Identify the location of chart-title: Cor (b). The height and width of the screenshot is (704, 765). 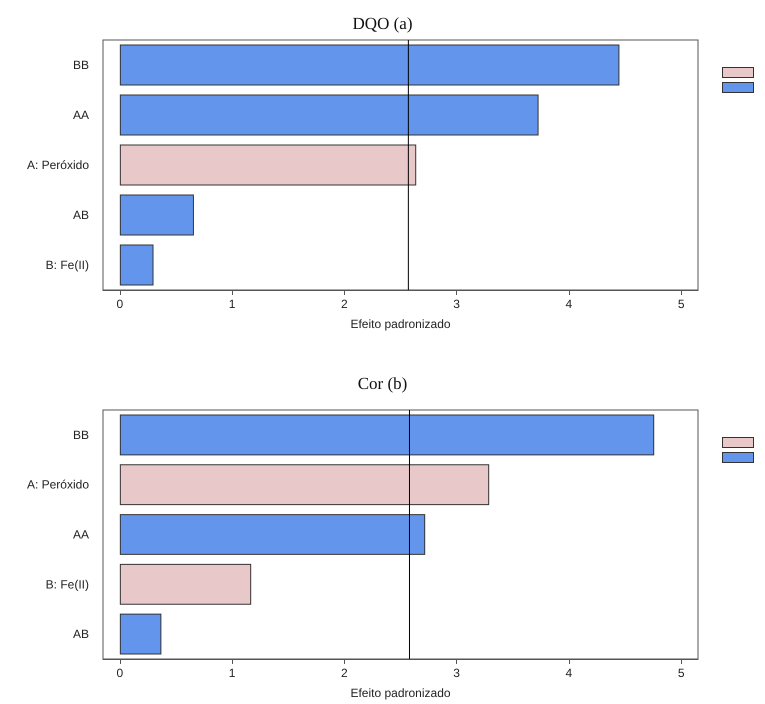
(383, 383).